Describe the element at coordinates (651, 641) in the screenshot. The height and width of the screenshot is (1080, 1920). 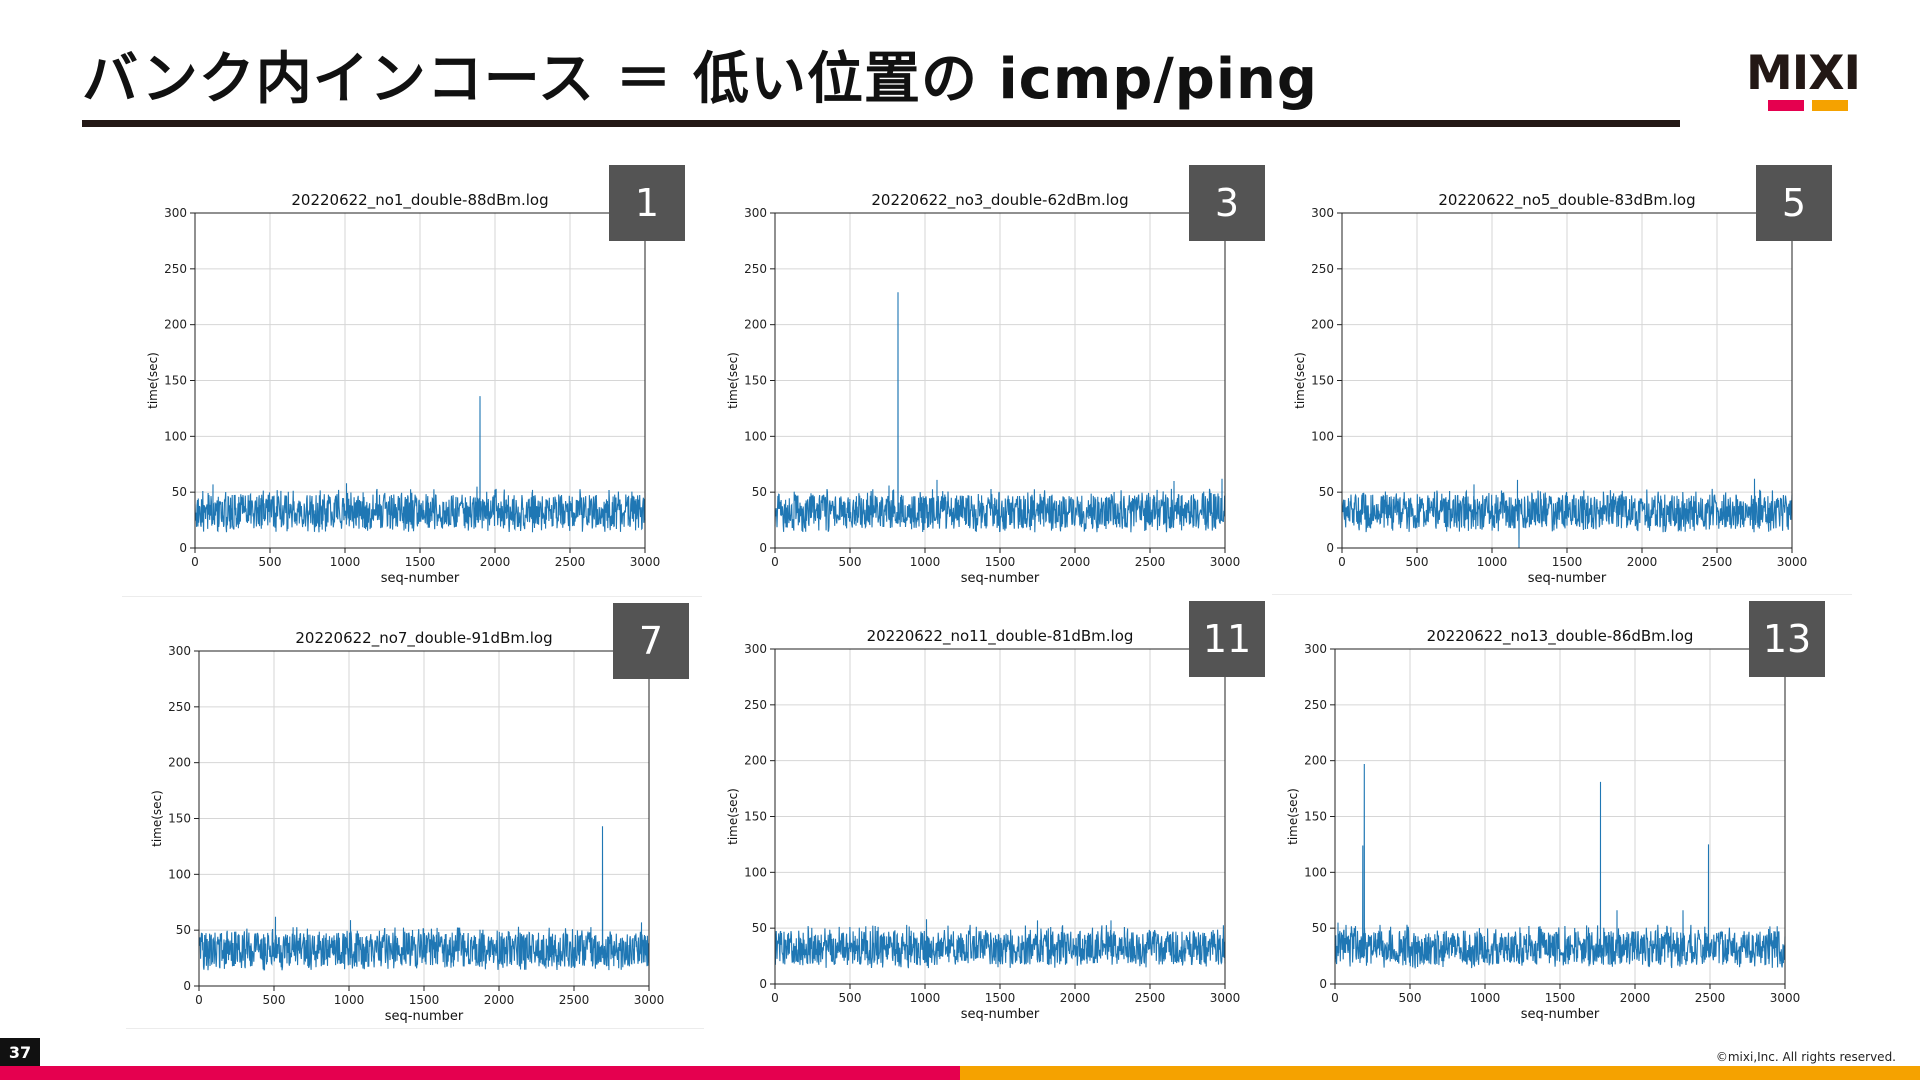
I see `chart-number-badge: 7` at that location.